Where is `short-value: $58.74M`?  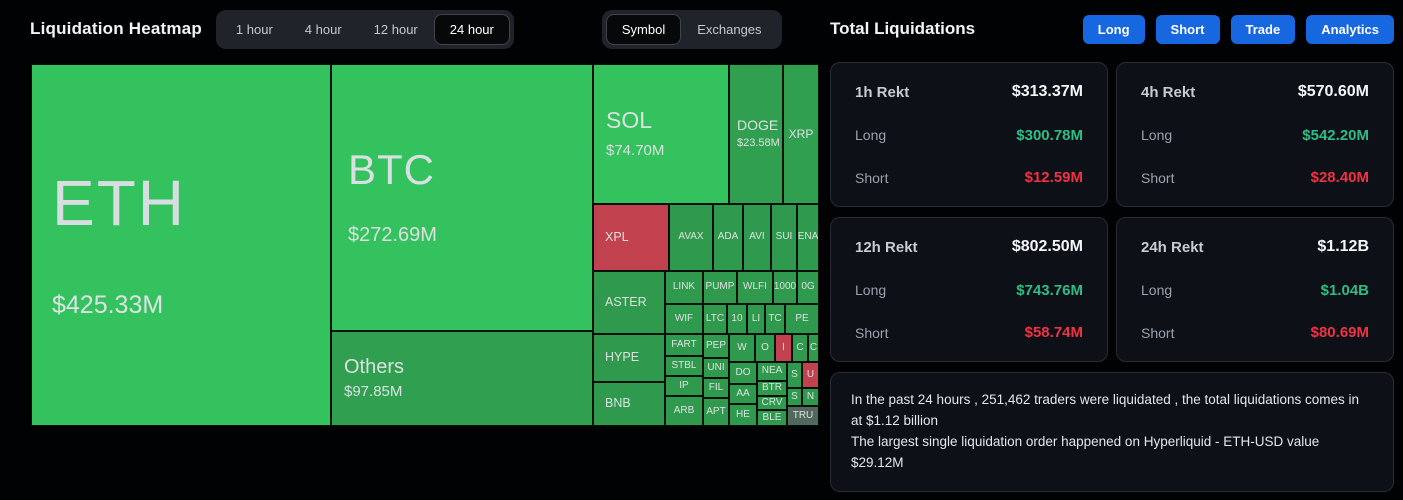 short-value: $58.74M is located at coordinates (1053, 332).